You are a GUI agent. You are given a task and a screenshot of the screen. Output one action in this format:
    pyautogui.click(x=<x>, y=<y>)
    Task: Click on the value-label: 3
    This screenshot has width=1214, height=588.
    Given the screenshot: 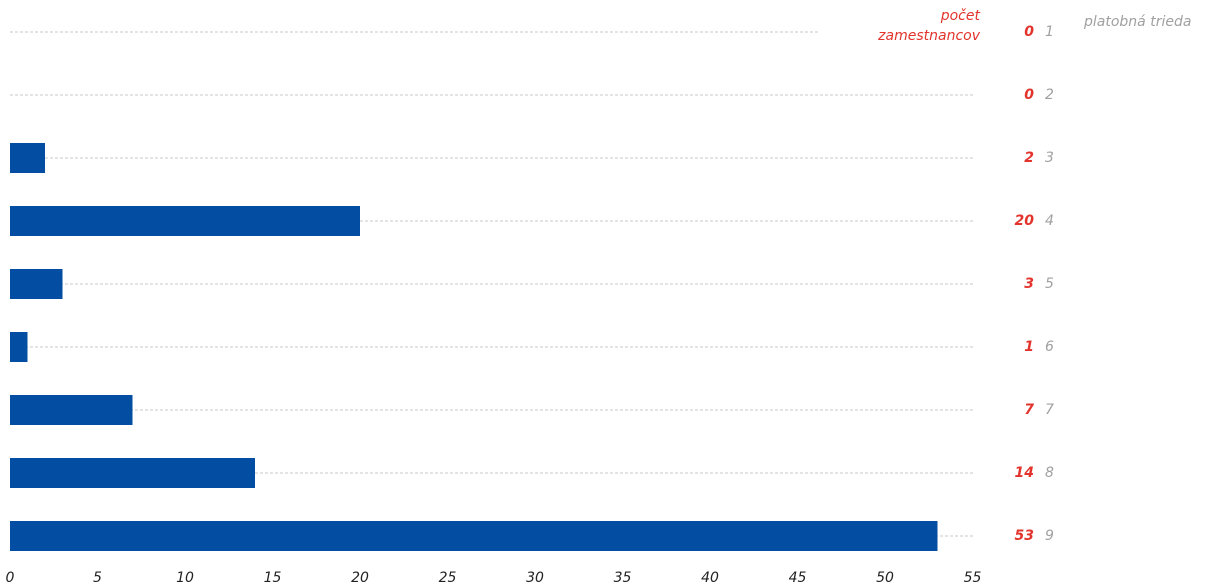 What is the action you would take?
    pyautogui.click(x=1029, y=284)
    